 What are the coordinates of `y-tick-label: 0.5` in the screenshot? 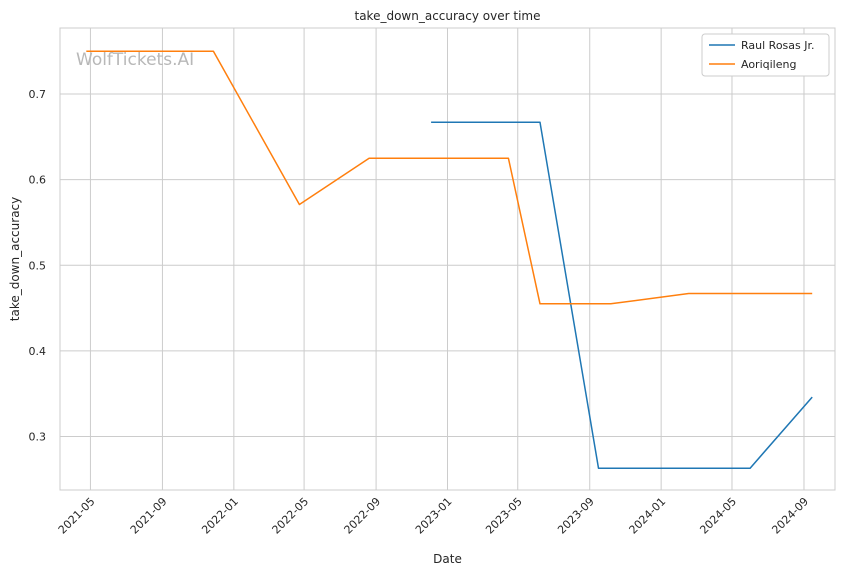 It's located at (38, 265).